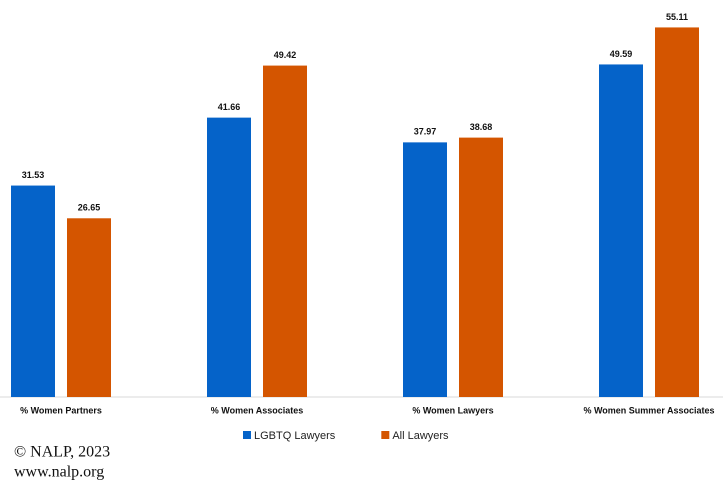  I want to click on value-label: 41.66, so click(229, 107).